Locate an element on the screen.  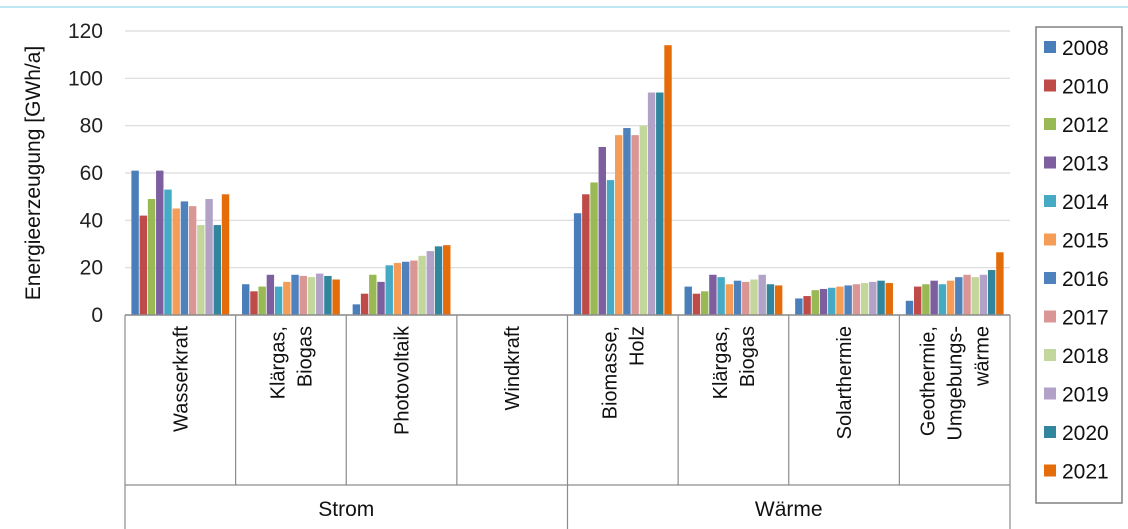
legend-label: 2016 is located at coordinates (1085, 279).